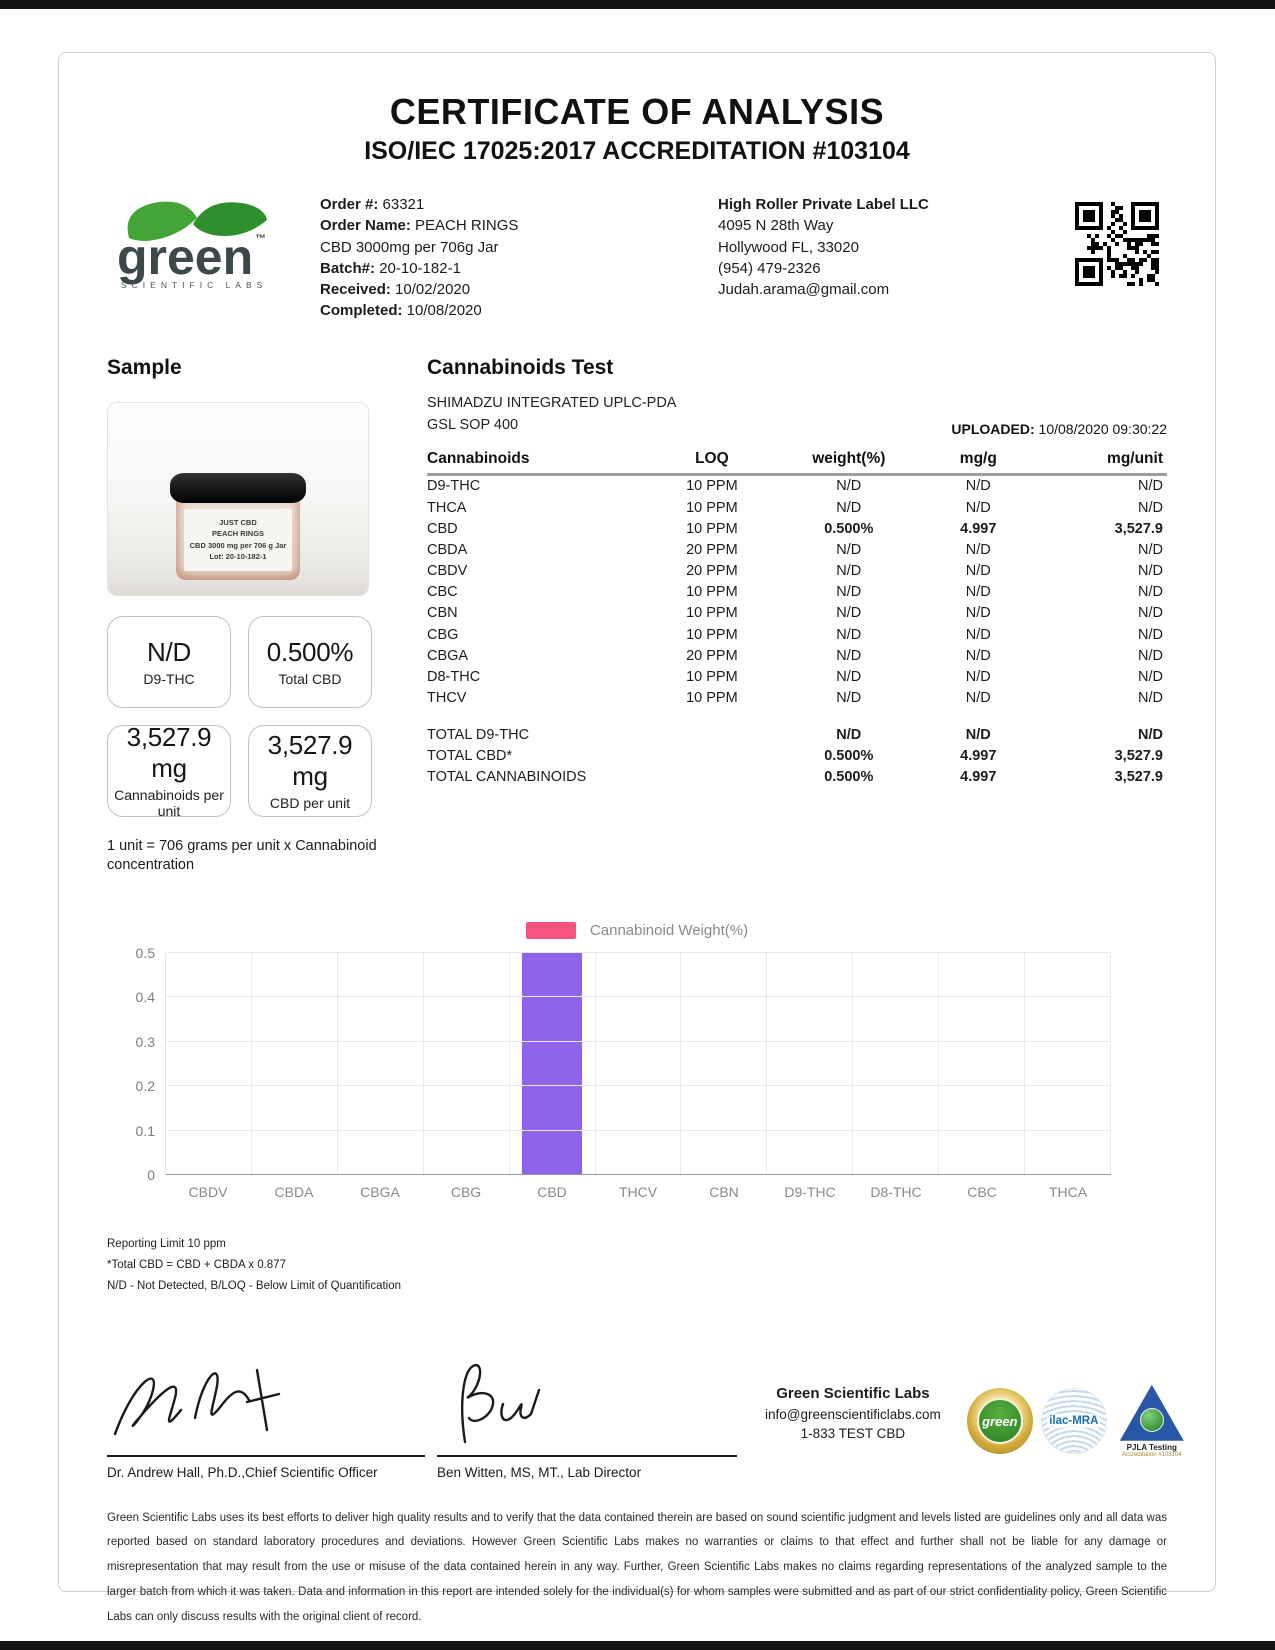  What do you see at coordinates (795, 777) in the screenshot?
I see `table-total-row: TOTAL CANNABINOIDS 0.500% 4.997 3,527.9` at bounding box center [795, 777].